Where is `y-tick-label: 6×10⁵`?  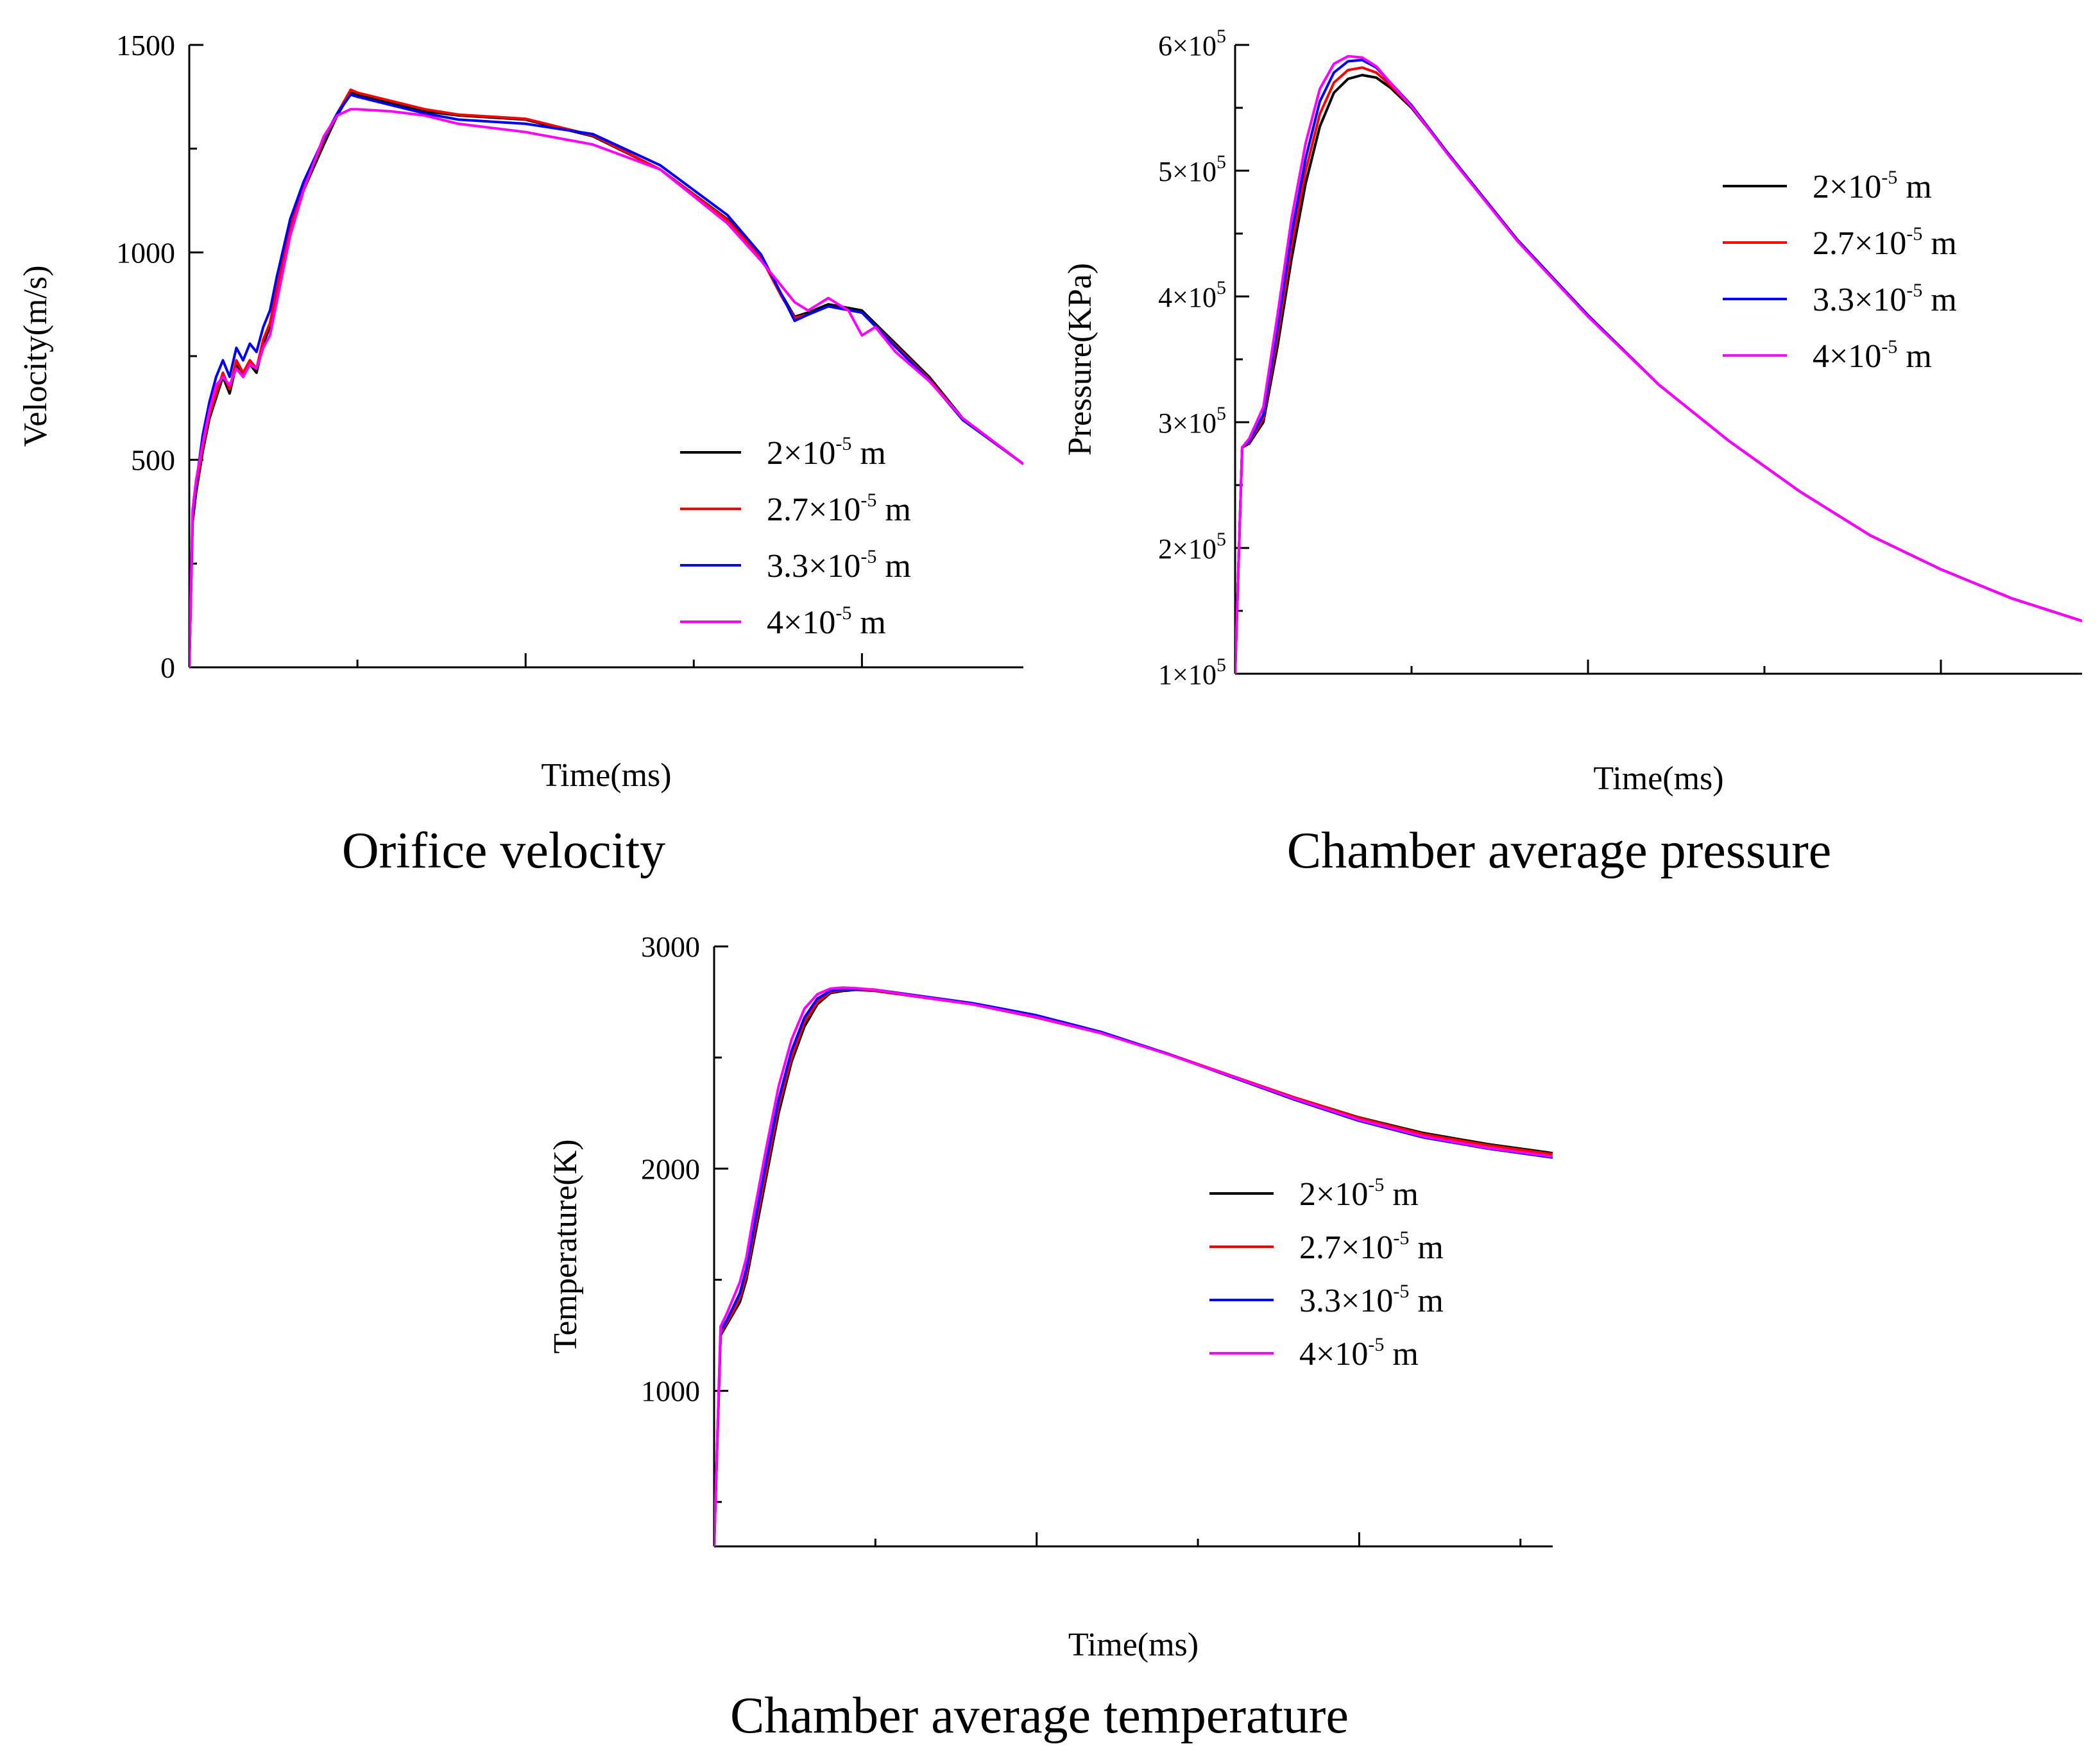
y-tick-label: 6×10⁵ is located at coordinates (1192, 44).